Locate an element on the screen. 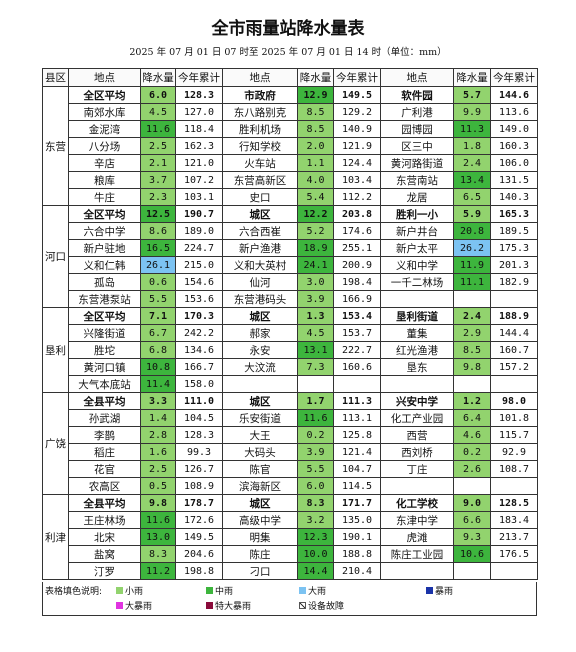  rain-cell: 1.4 is located at coordinates (158, 418).